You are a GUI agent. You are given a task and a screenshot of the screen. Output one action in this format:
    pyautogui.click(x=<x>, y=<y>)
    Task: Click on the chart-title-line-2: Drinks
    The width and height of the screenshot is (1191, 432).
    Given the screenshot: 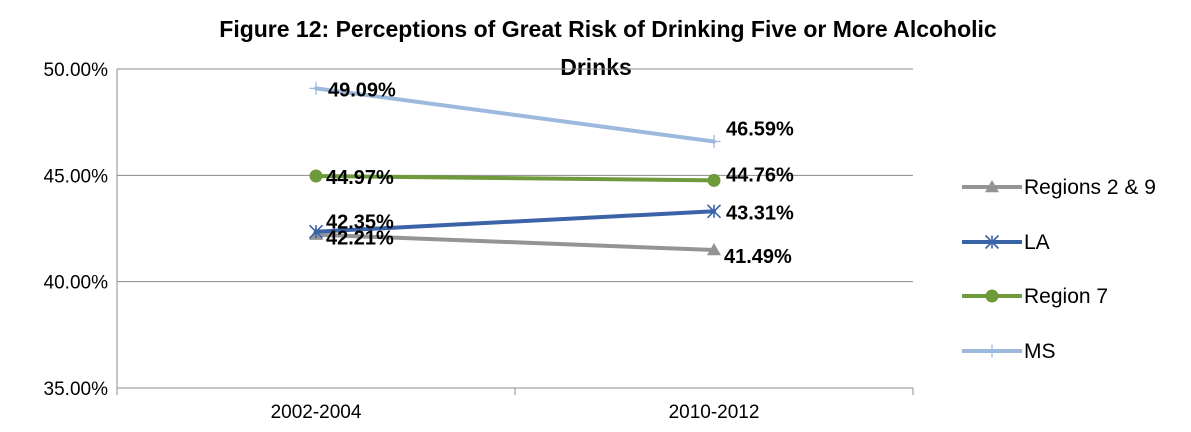 What is the action you would take?
    pyautogui.click(x=596, y=67)
    